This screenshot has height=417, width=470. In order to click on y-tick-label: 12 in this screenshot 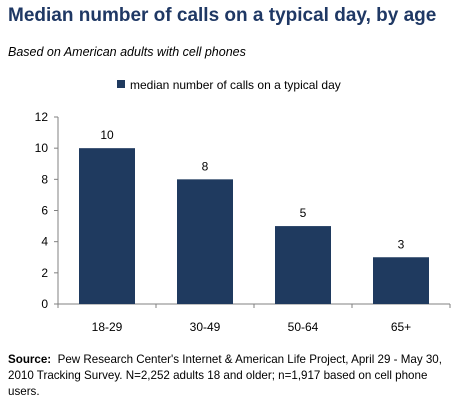, I will do `click(42, 117)`.